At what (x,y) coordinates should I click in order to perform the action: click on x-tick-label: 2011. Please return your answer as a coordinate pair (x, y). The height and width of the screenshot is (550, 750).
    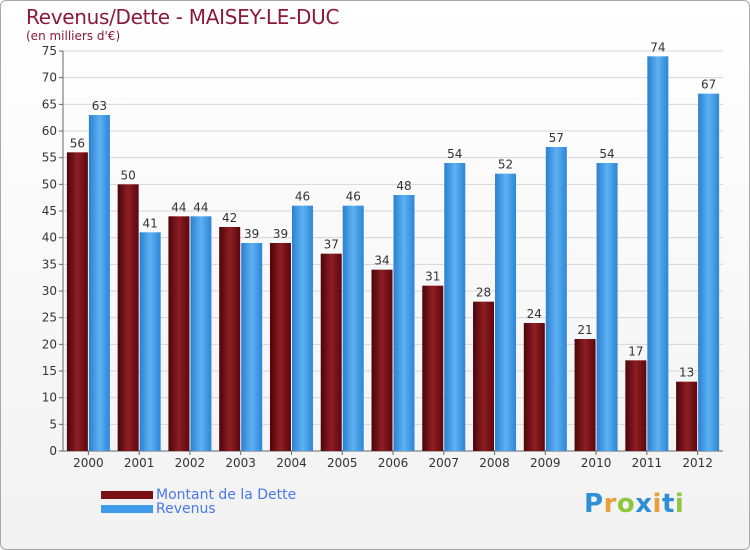
    Looking at the image, I should click on (647, 463).